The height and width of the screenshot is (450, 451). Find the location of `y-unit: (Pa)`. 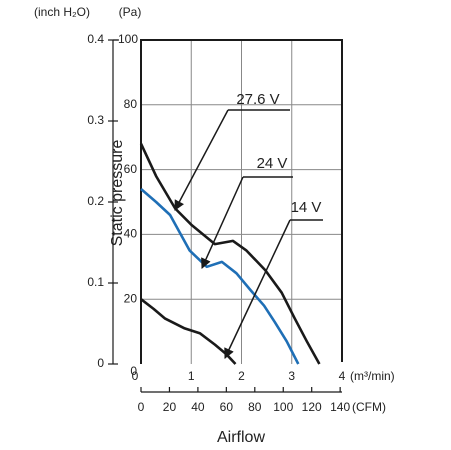

y-unit: (Pa) is located at coordinates (130, 12).